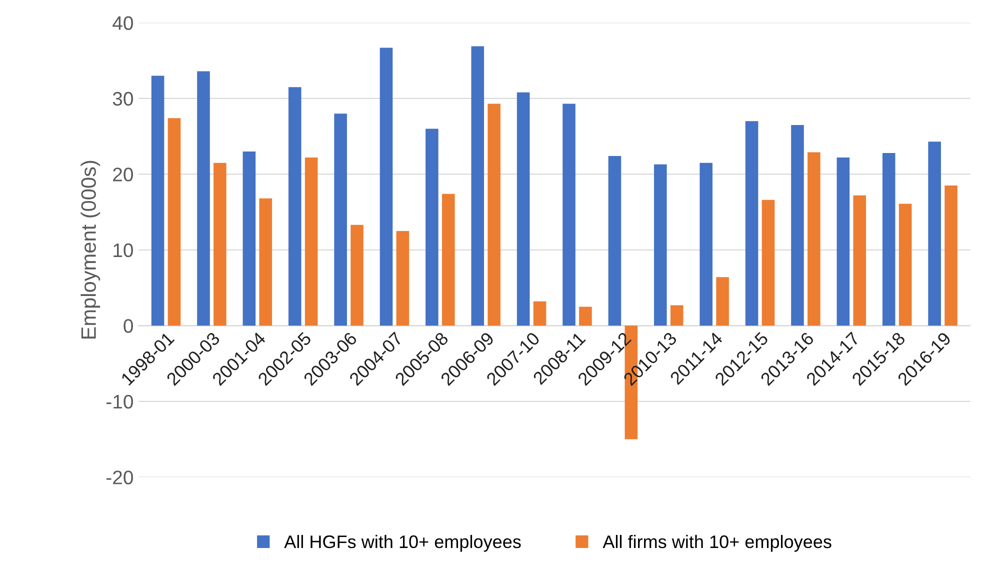 This screenshot has width=990, height=568. What do you see at coordinates (90, 249) in the screenshot?
I see `y-axis-title: Employment (000s)` at bounding box center [90, 249].